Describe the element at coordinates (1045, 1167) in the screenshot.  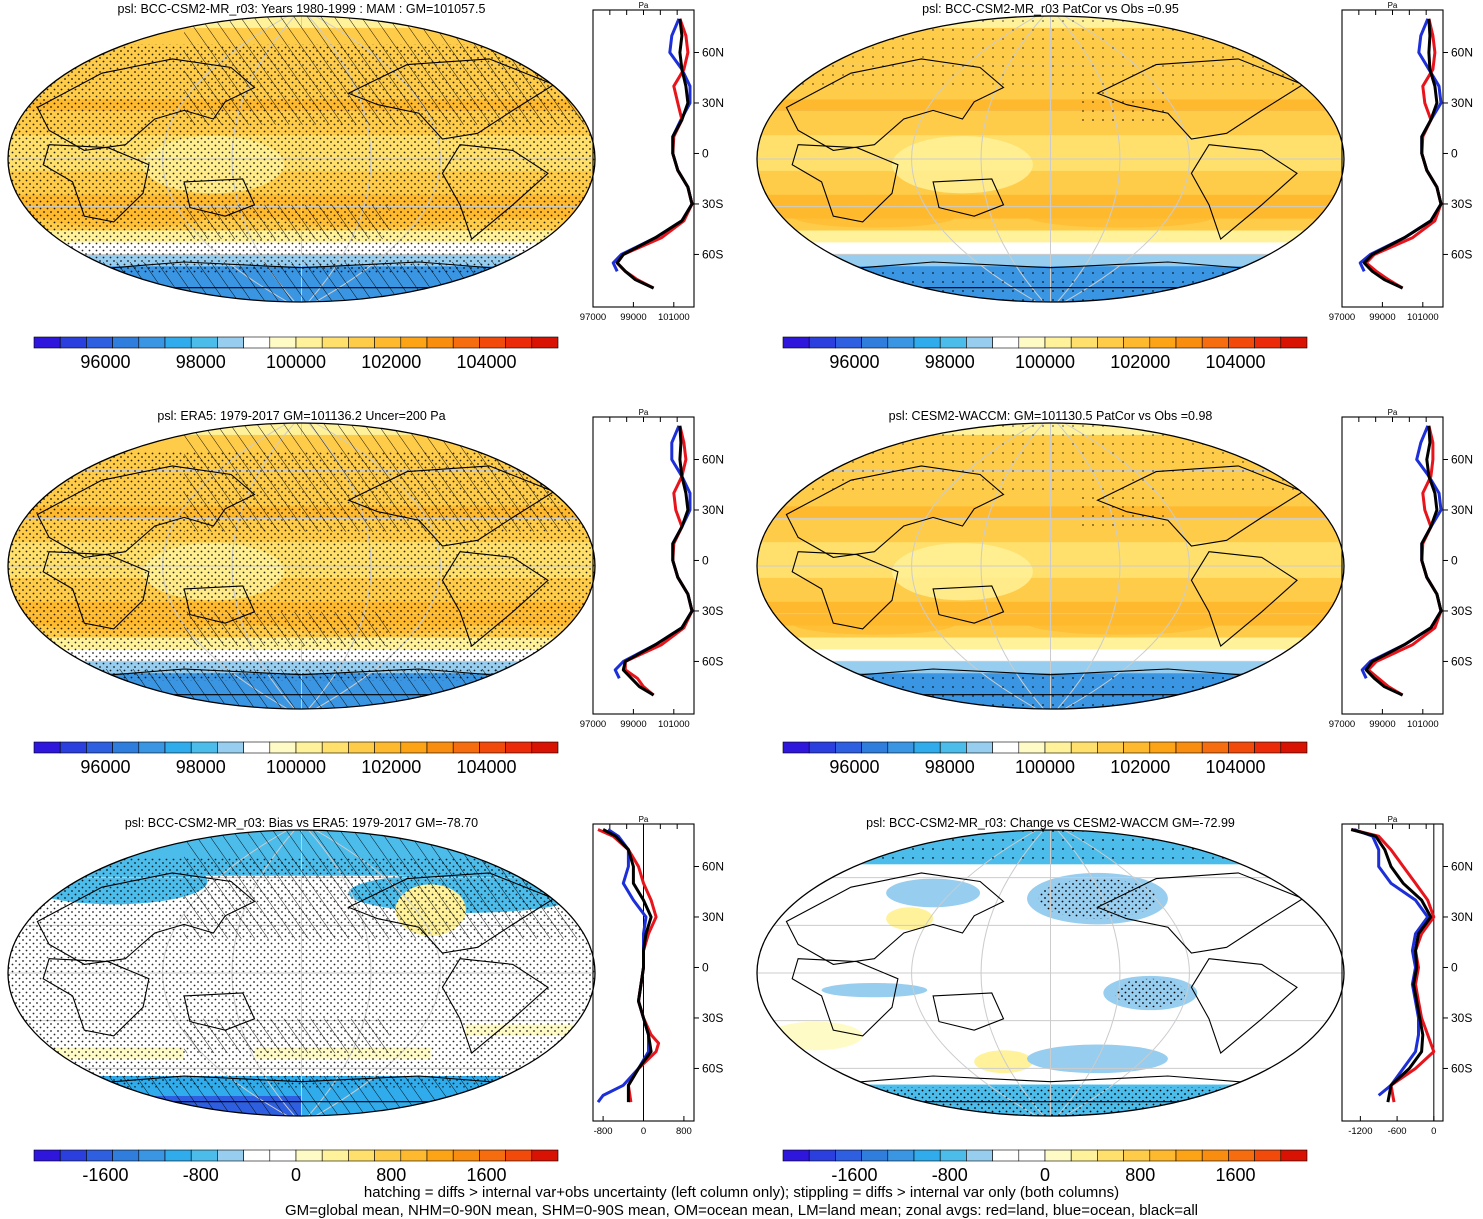
I see `colorbar-6: -1600 -800 0 800 1600` at that location.